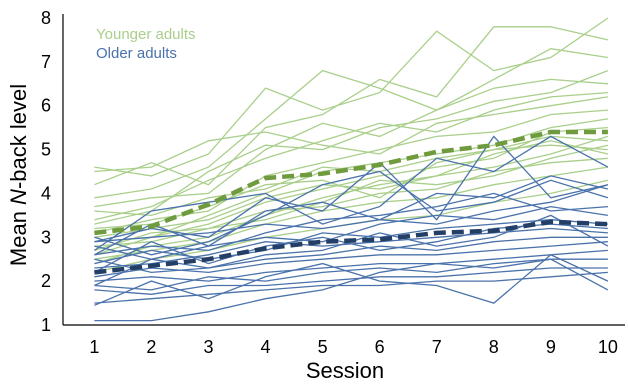 The image size is (628, 385). What do you see at coordinates (94, 347) in the screenshot?
I see `x-tick-label-1: 1` at bounding box center [94, 347].